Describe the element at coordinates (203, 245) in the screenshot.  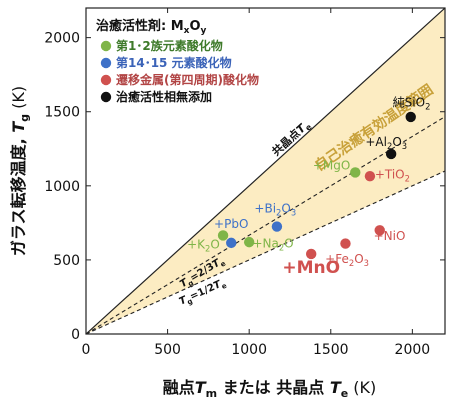
I see `point-label: +K2O` at that location.